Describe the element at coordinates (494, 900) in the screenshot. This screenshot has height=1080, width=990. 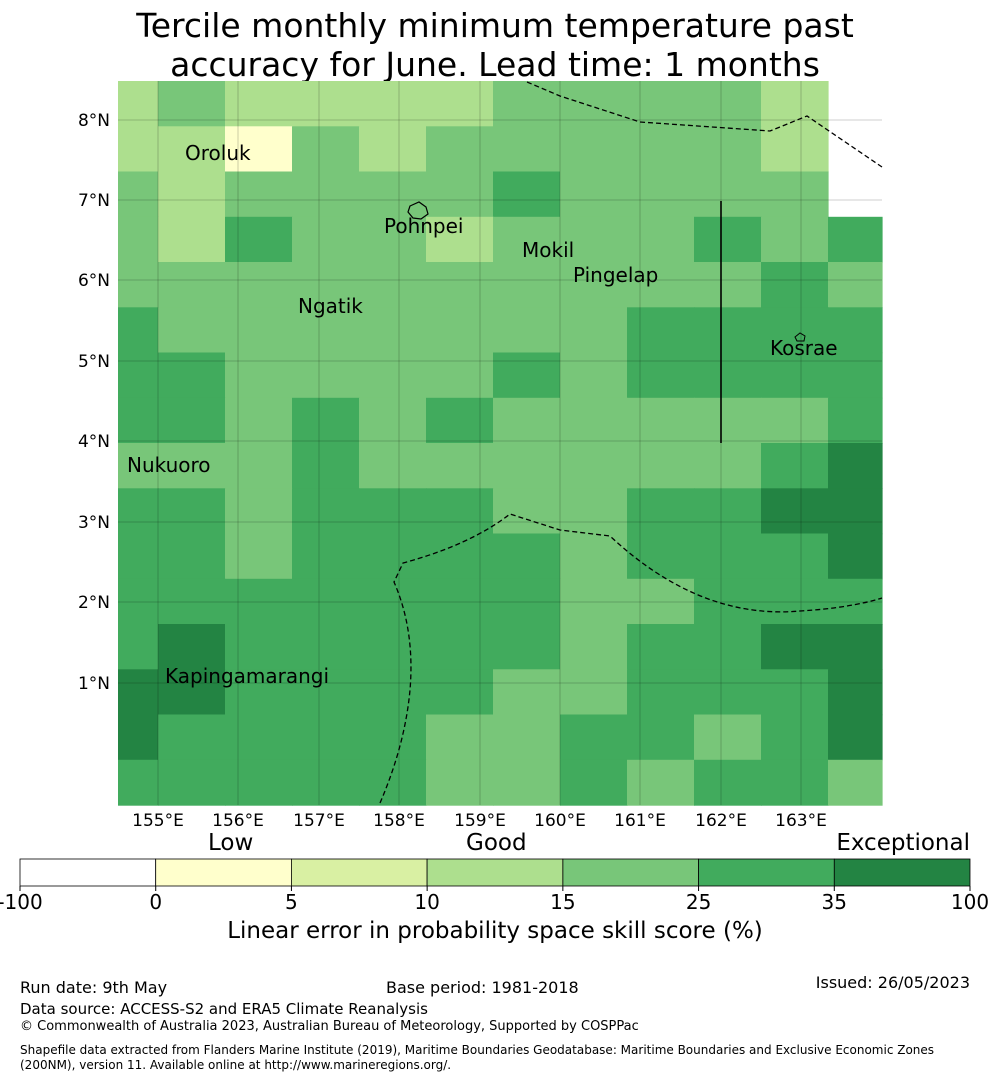
I see `colorbar-ticks: -100 0 5 10 15 25 35 100` at that location.